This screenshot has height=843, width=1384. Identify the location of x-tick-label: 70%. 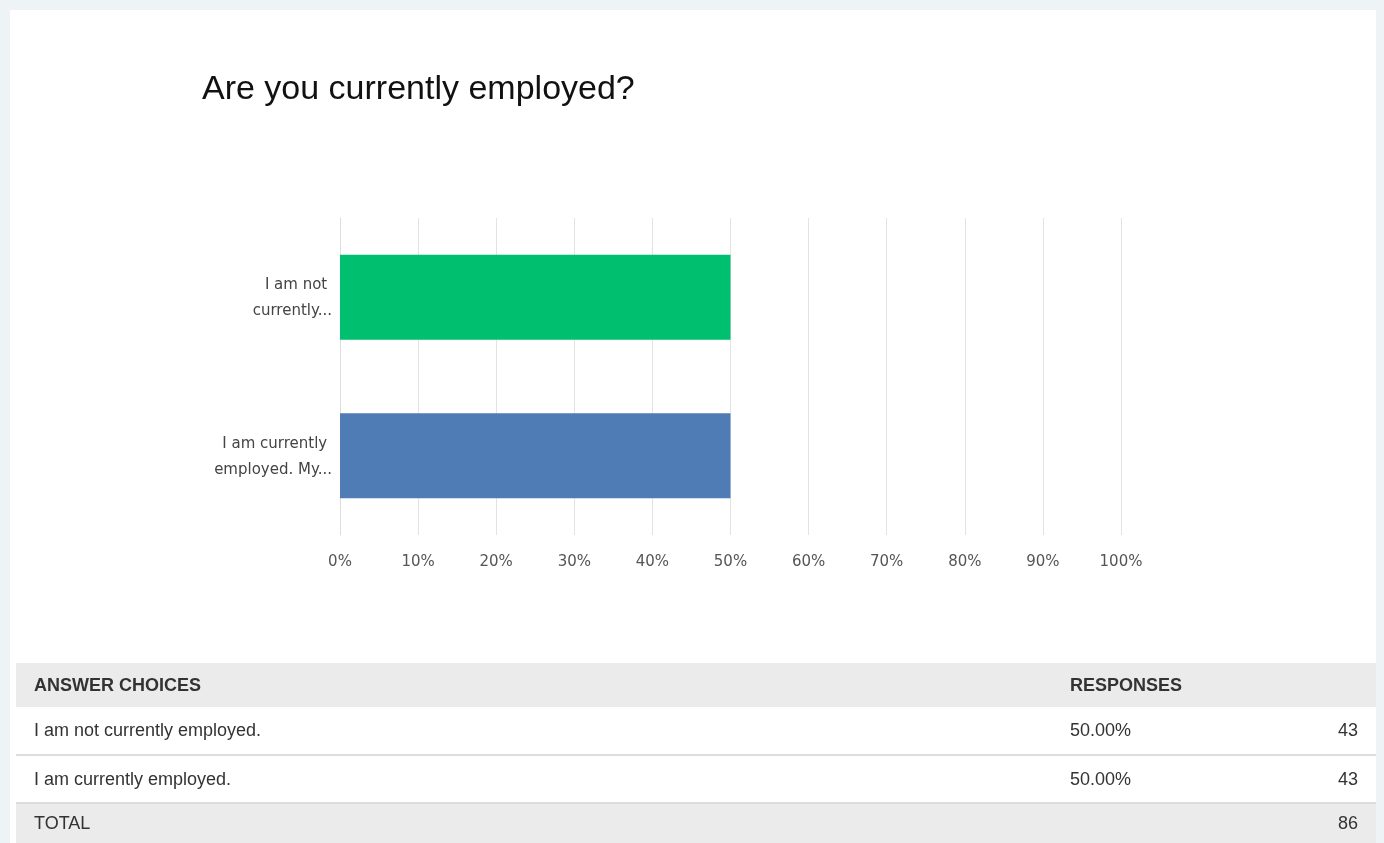
(887, 560).